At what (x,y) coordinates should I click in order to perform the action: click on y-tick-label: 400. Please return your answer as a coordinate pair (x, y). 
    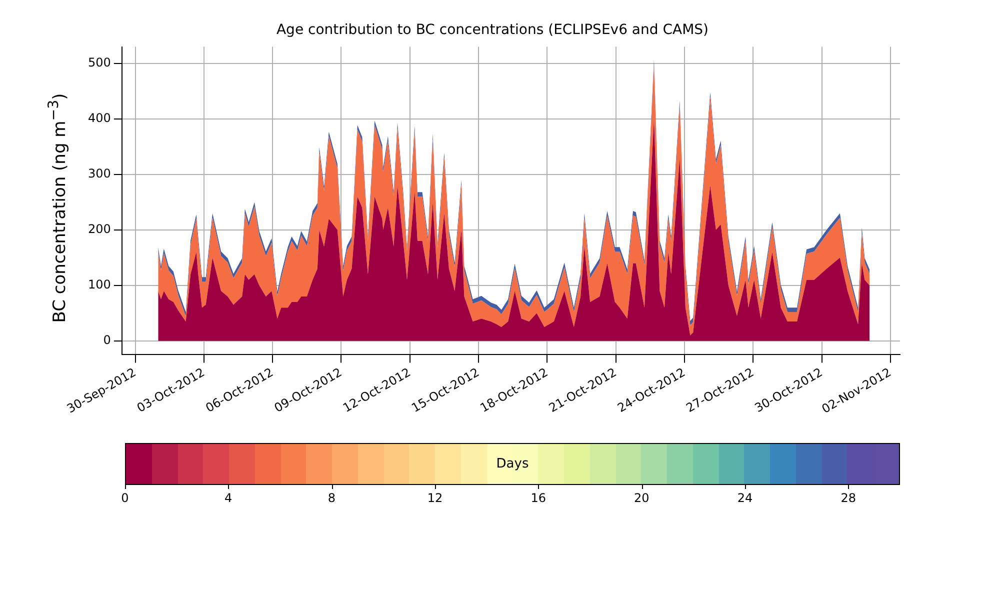
    Looking at the image, I should click on (99, 118).